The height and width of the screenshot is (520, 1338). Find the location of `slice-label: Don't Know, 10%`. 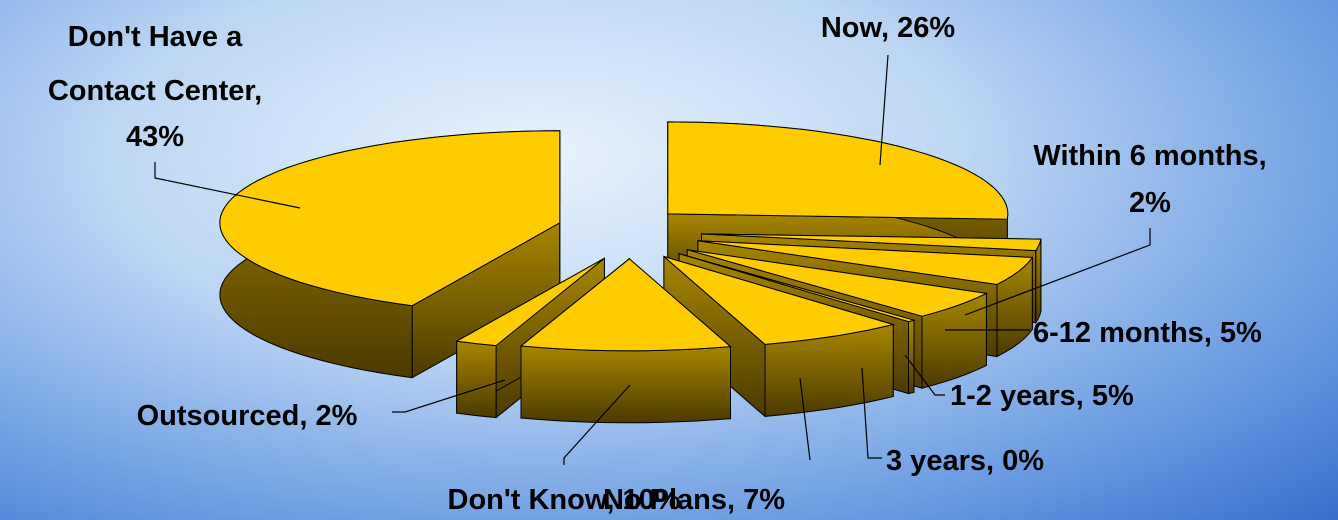

slice-label: Don't Know, 10% is located at coordinates (564, 500).